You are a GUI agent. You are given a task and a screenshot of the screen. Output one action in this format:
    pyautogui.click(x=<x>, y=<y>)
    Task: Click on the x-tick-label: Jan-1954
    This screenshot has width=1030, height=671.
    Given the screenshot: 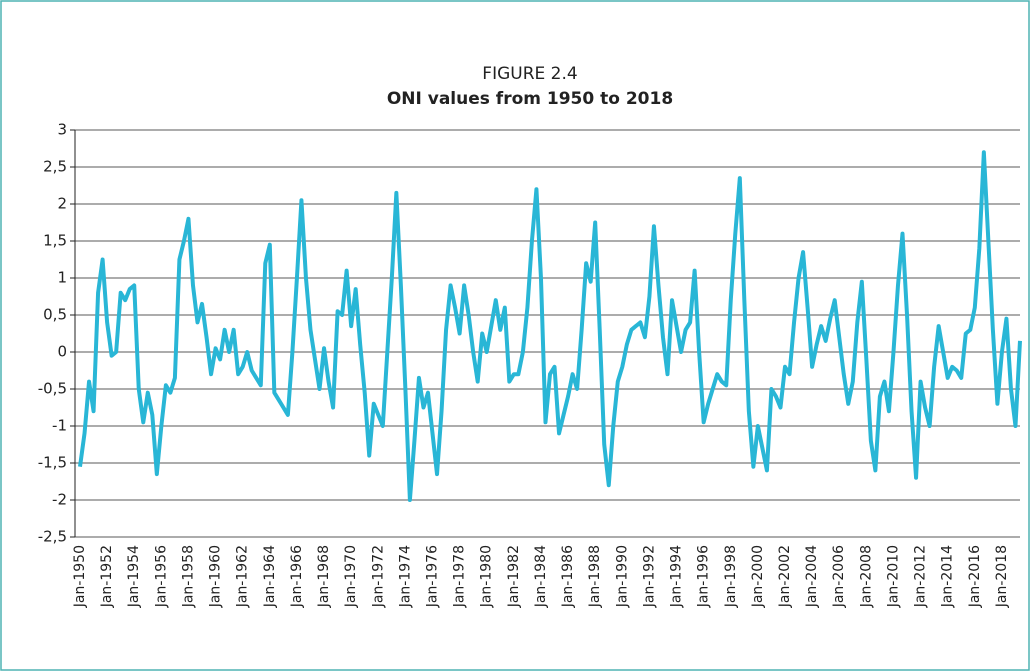 What is the action you would take?
    pyautogui.click(x=134, y=576)
    